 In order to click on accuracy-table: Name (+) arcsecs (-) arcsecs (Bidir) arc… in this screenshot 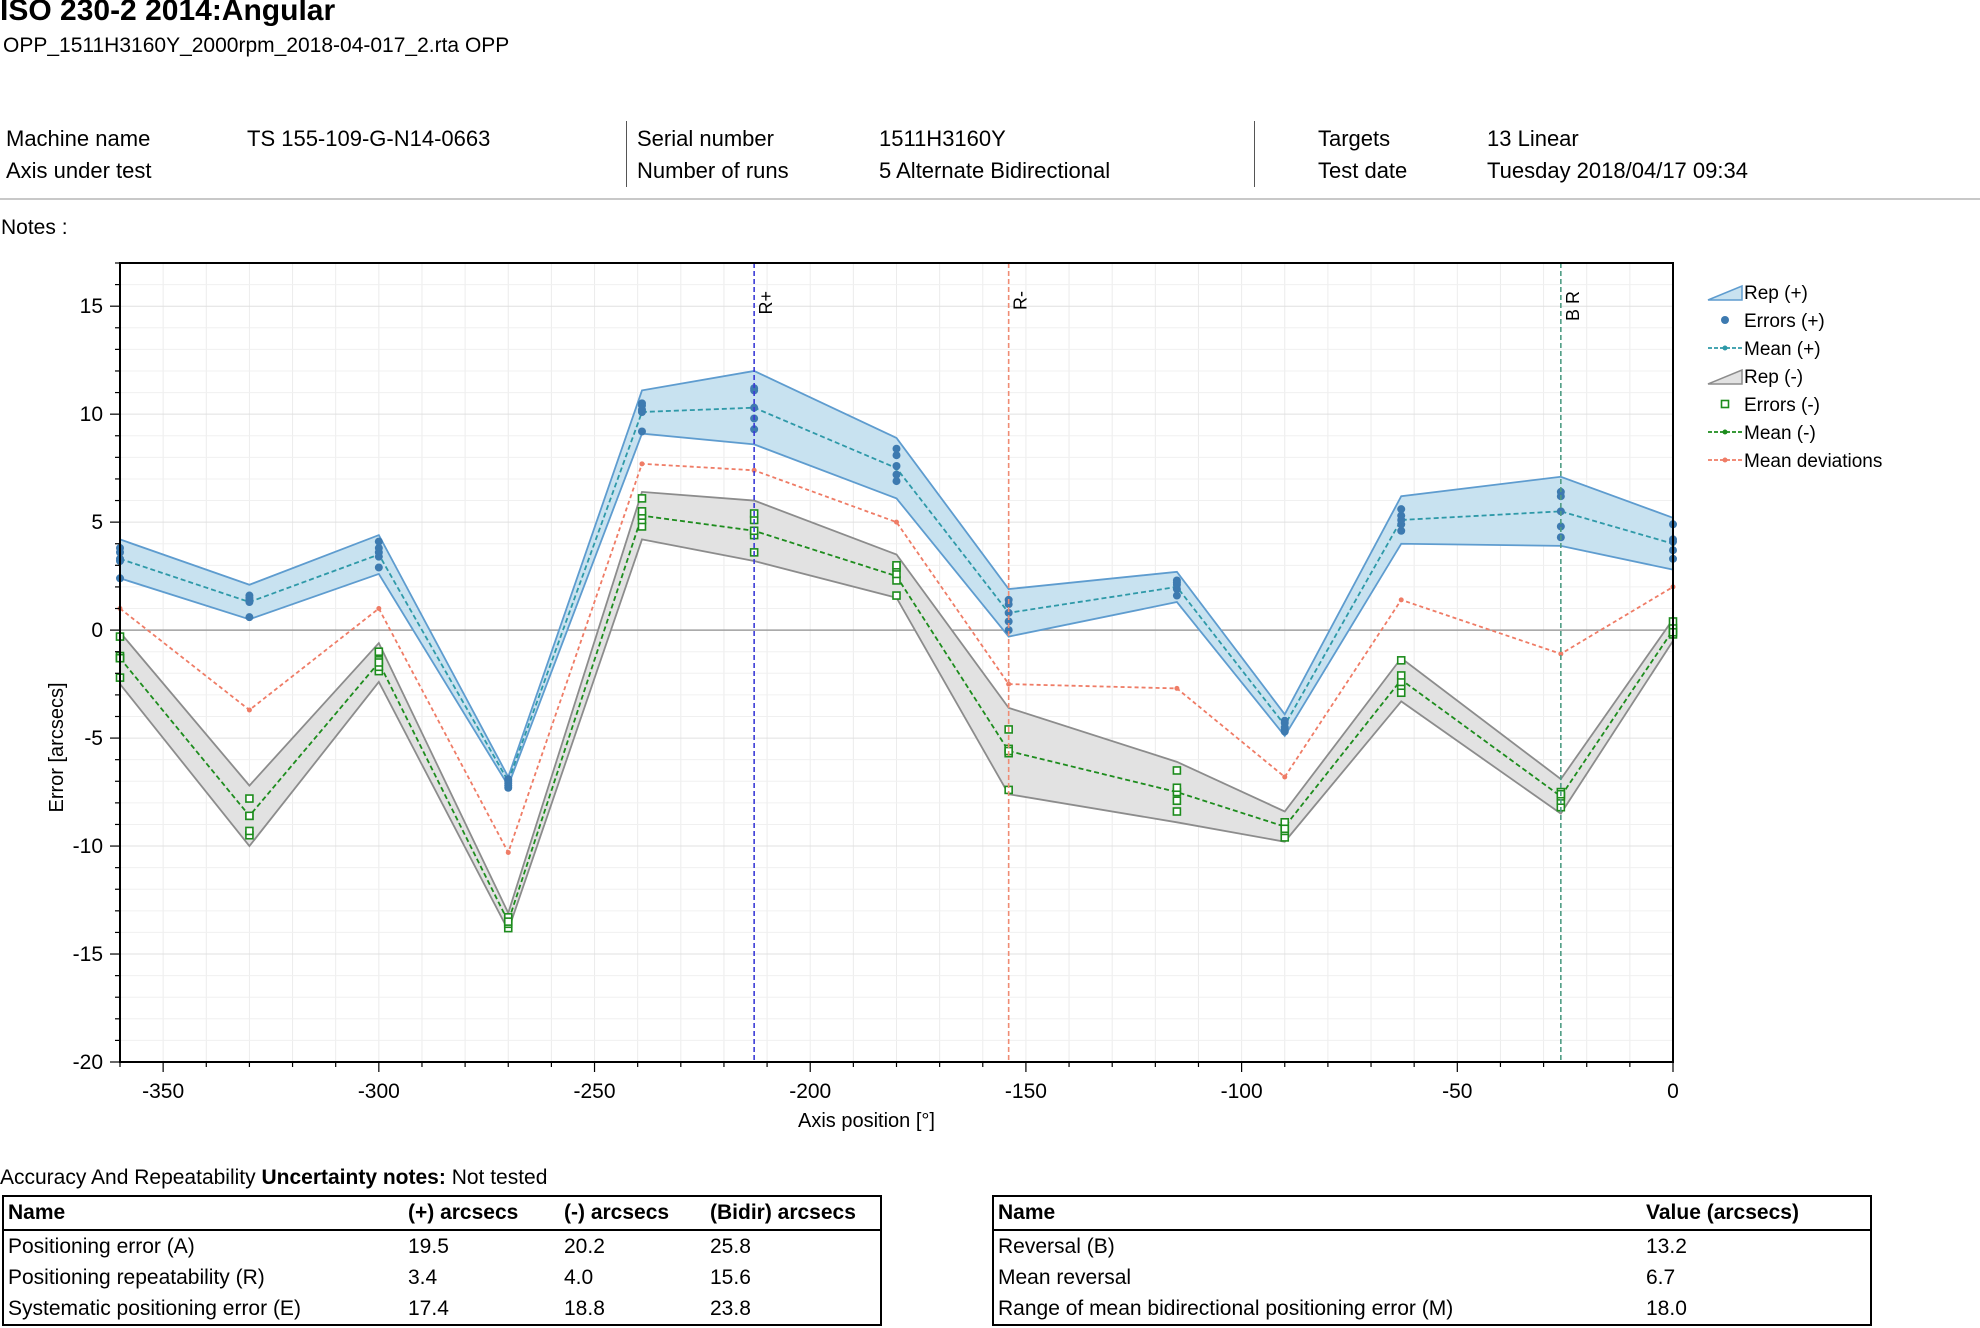, I will do `click(442, 1260)`.